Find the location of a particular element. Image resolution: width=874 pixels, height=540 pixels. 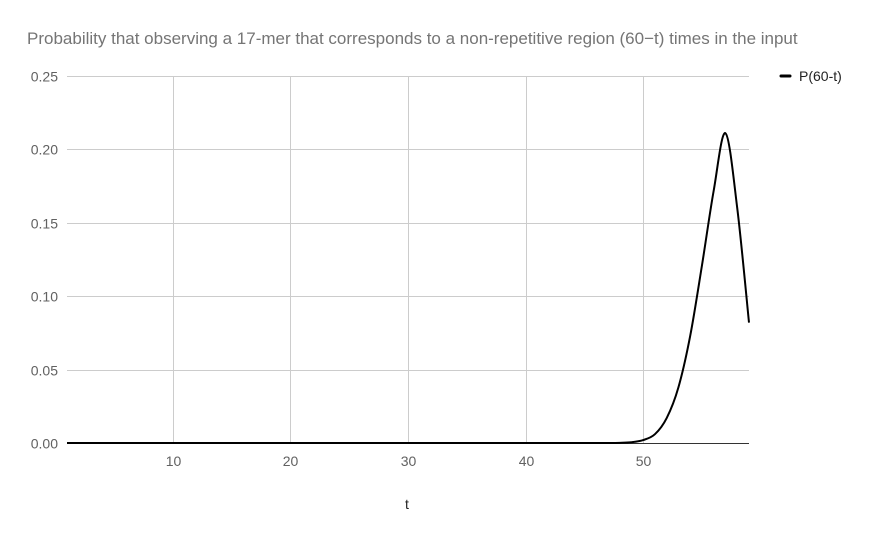

y-tick-label: 0.20 is located at coordinates (44, 150).